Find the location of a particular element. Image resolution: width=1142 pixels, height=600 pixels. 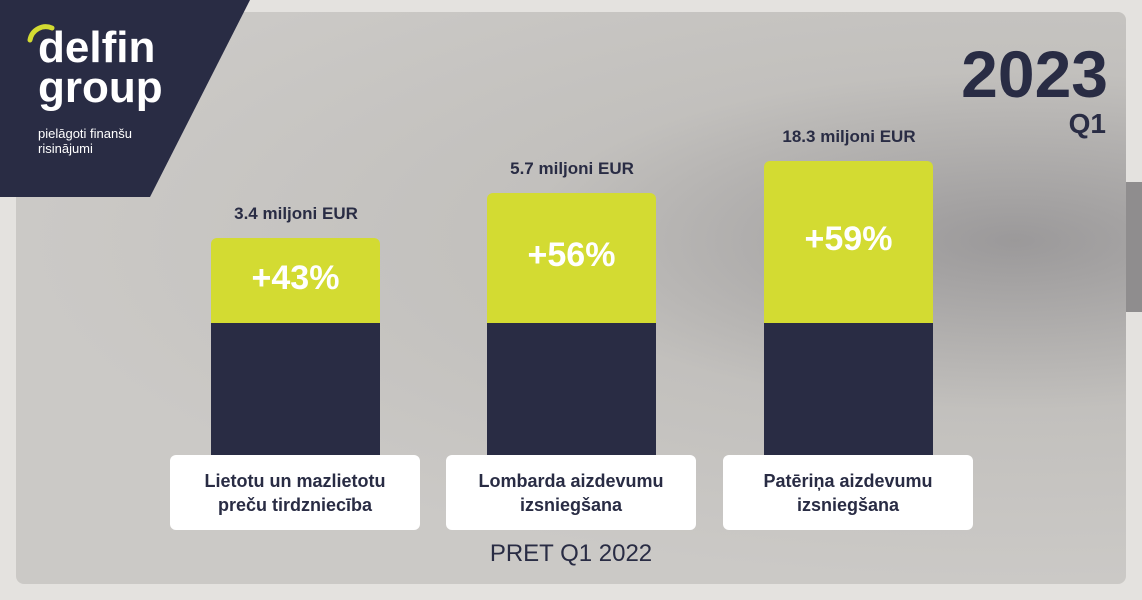

logo-block is located at coordinates (125, 98).